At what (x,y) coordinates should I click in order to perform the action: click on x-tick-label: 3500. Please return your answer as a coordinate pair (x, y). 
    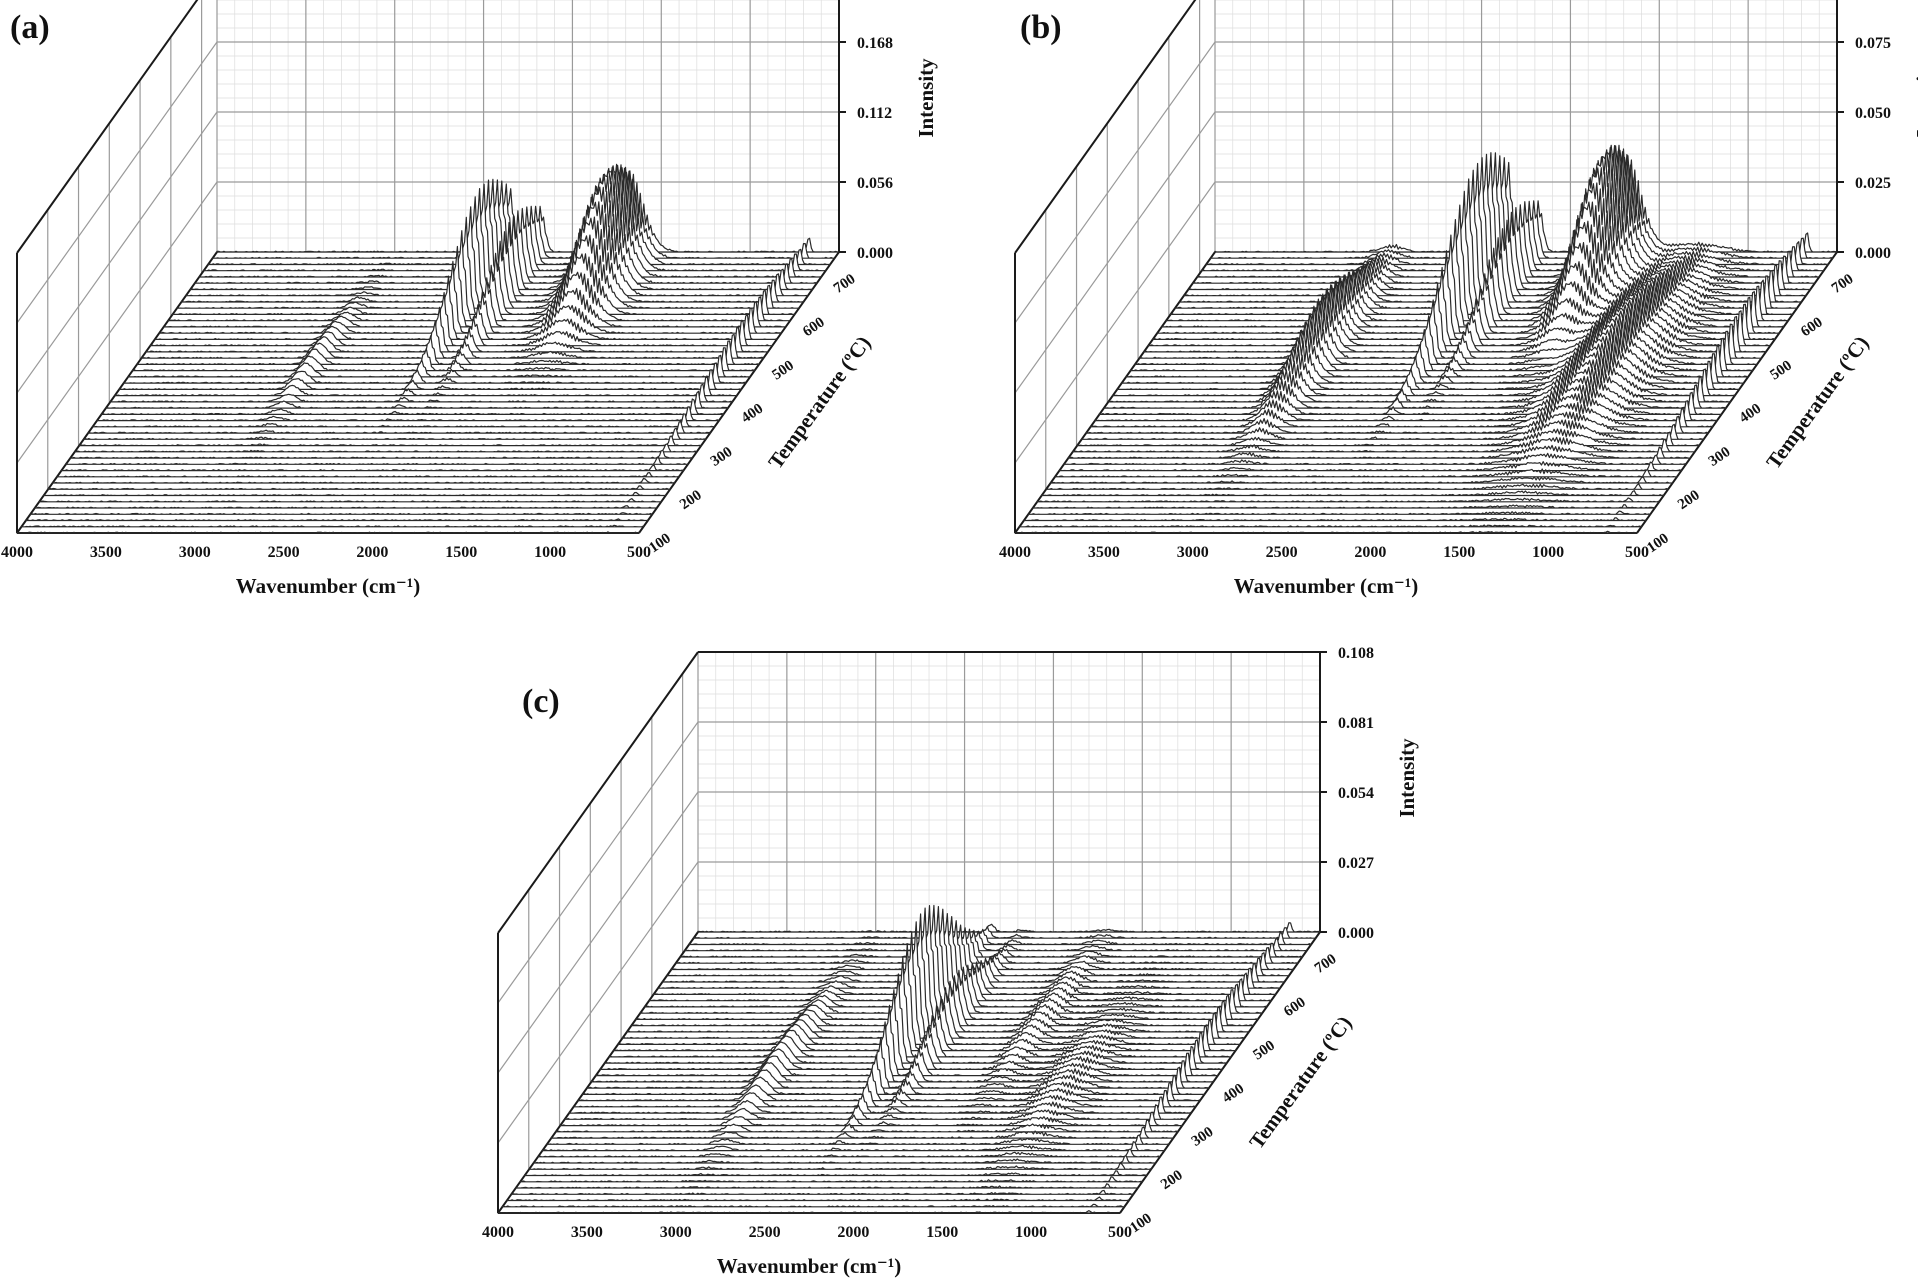
    Looking at the image, I should click on (1104, 552).